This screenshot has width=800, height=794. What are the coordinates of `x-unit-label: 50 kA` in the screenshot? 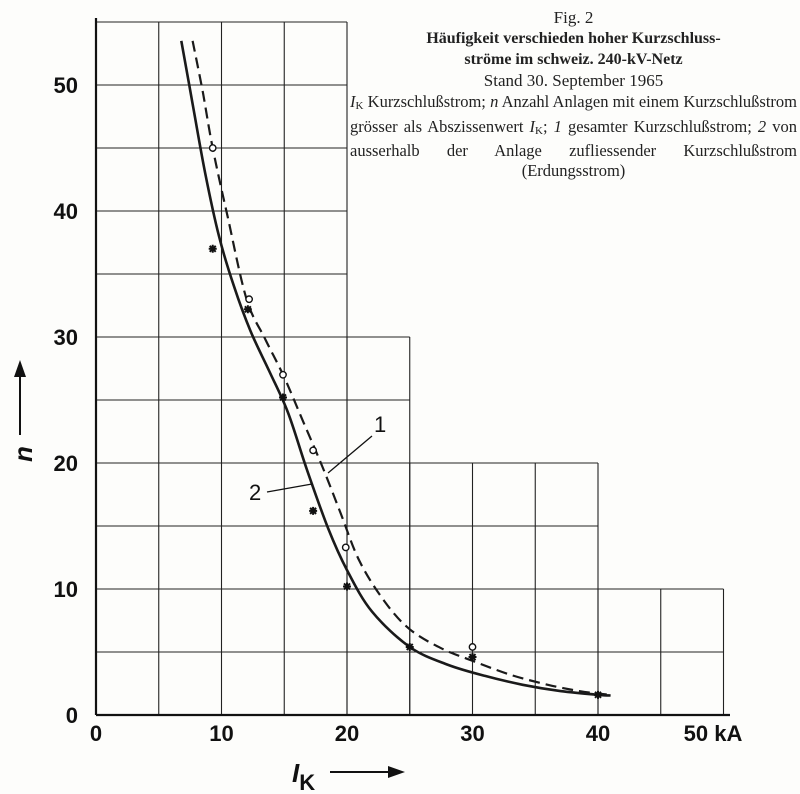 It's located at (713, 733).